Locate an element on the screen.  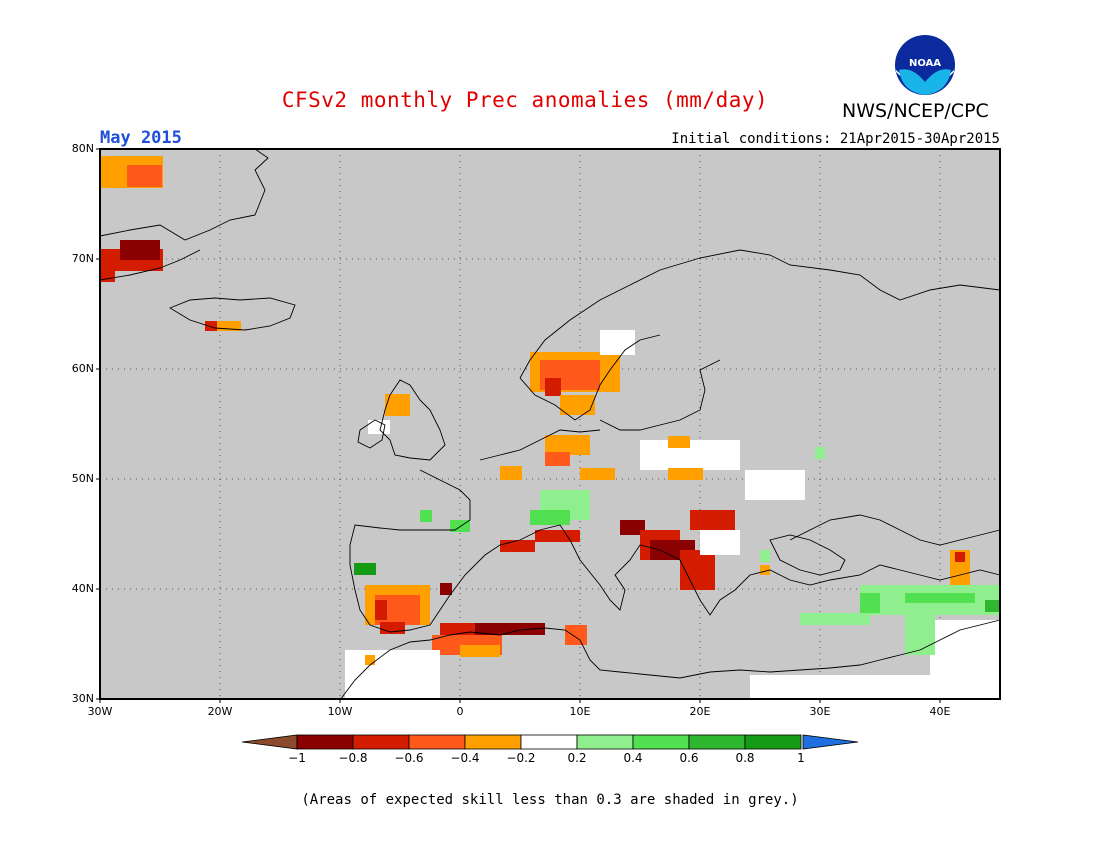
colorbar is located at coordinates (550, 742).